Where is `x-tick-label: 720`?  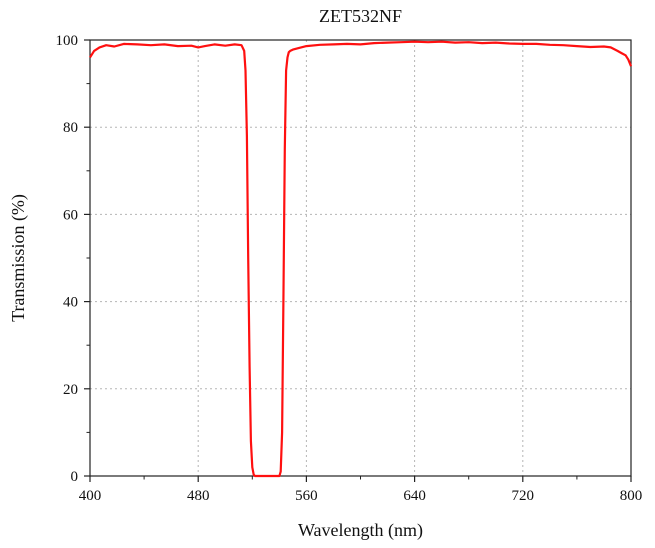
x-tick-label: 720 is located at coordinates (523, 496).